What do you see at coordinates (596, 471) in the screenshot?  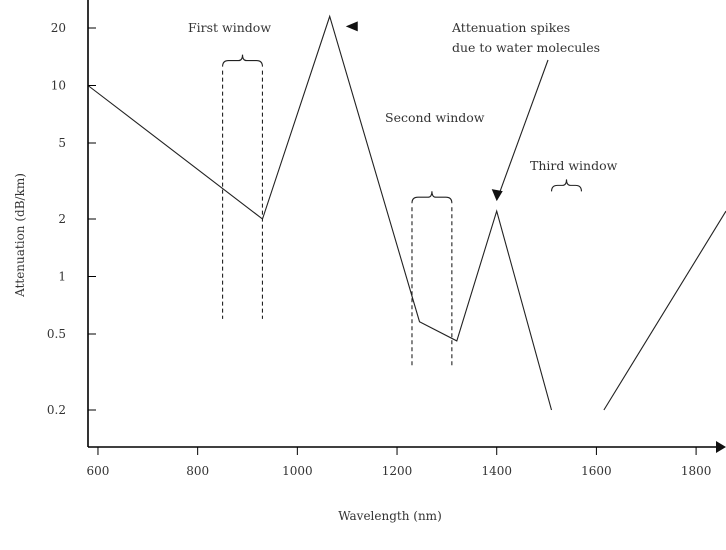 I see `x-tick-label-1600: 1600` at bounding box center [596, 471].